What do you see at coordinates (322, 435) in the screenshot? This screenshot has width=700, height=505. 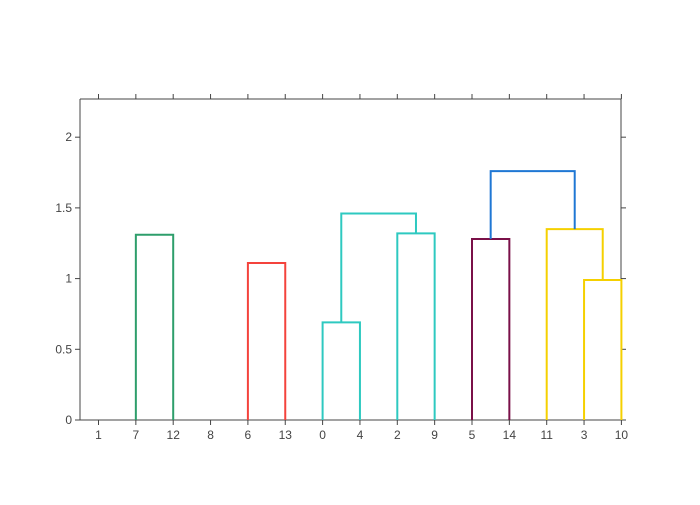 I see `x-tick-label-0: 0` at bounding box center [322, 435].